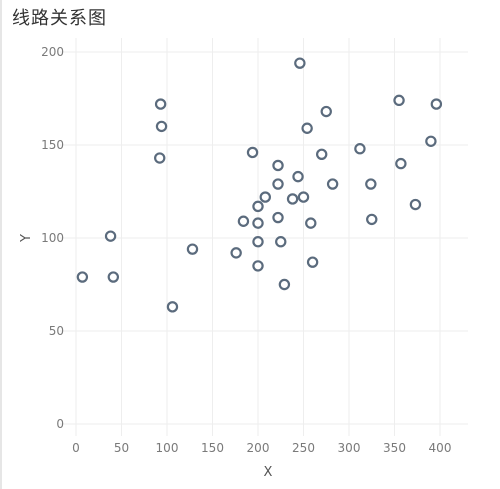 This screenshot has height=489, width=500. Describe the element at coordinates (76, 448) in the screenshot. I see `x-tick-label: 0` at that location.